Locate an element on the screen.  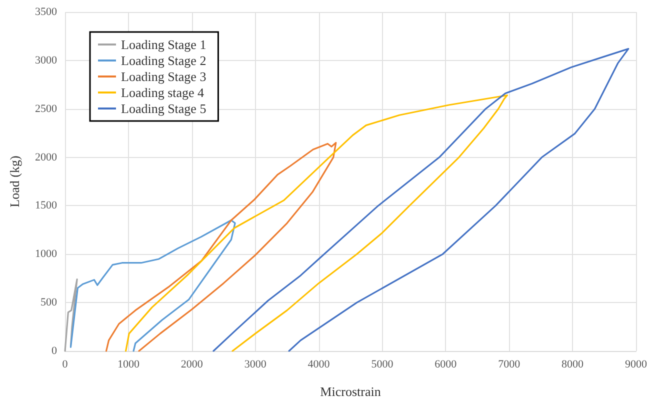
y-tick-label: 1000 is located at coordinates (46, 254).